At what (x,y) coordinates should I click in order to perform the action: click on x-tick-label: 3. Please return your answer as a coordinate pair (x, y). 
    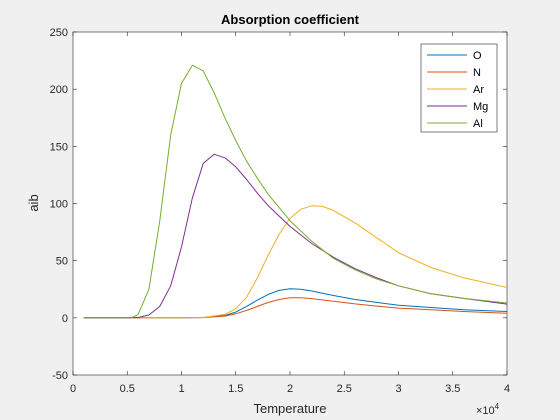
    Looking at the image, I should click on (398, 389).